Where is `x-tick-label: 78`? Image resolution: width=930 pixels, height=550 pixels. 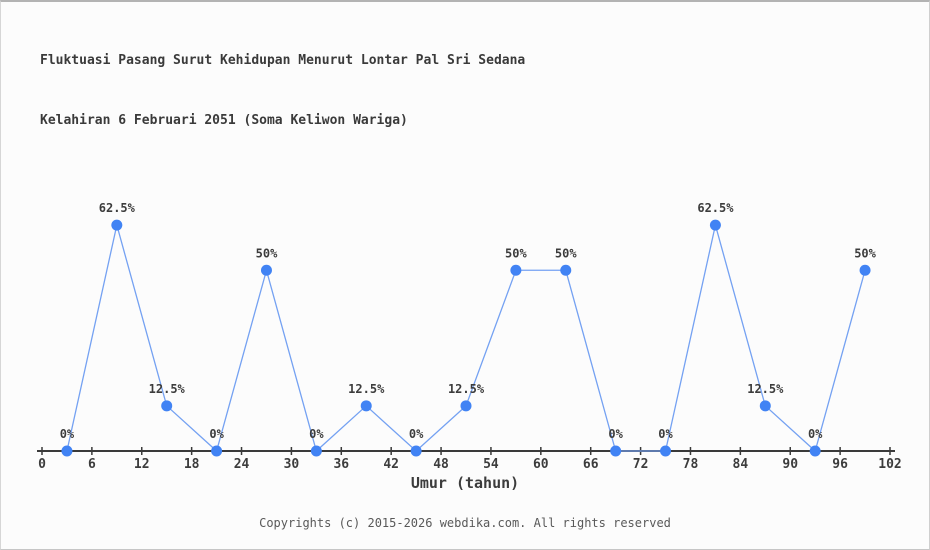
x-tick-label: 78 is located at coordinates (691, 464).